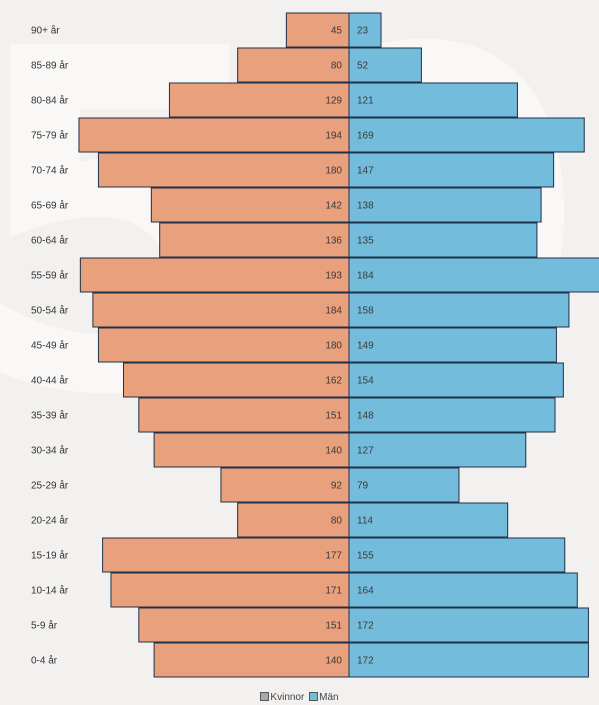 This screenshot has width=599, height=705. I want to click on data-label-women: 162, so click(333, 381).